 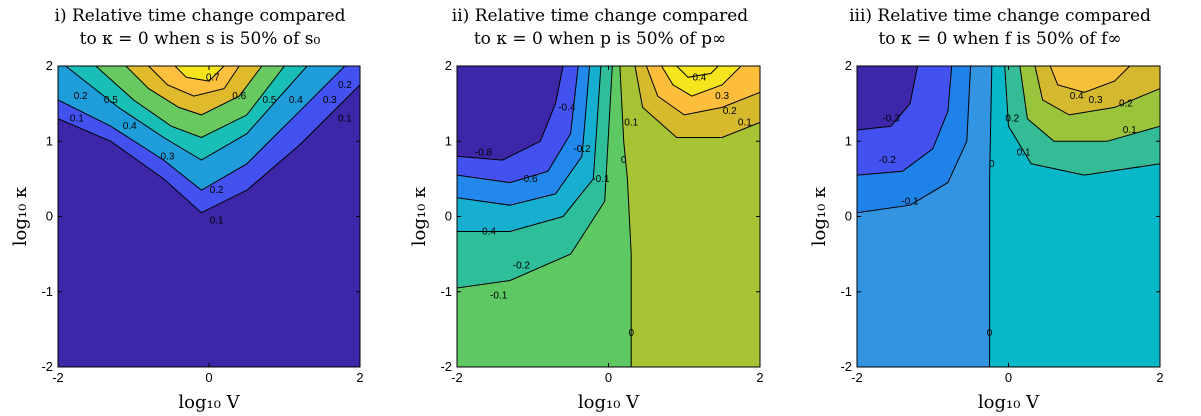 I want to click on contour-line--0.6, so click(x=518, y=125).